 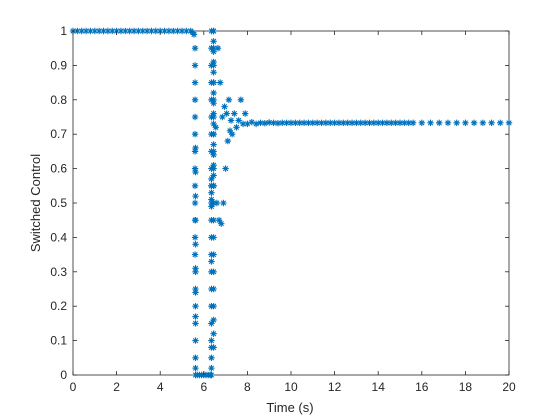 What do you see at coordinates (58, 237) in the screenshot?
I see `y-tick-label: 0.4` at bounding box center [58, 237].